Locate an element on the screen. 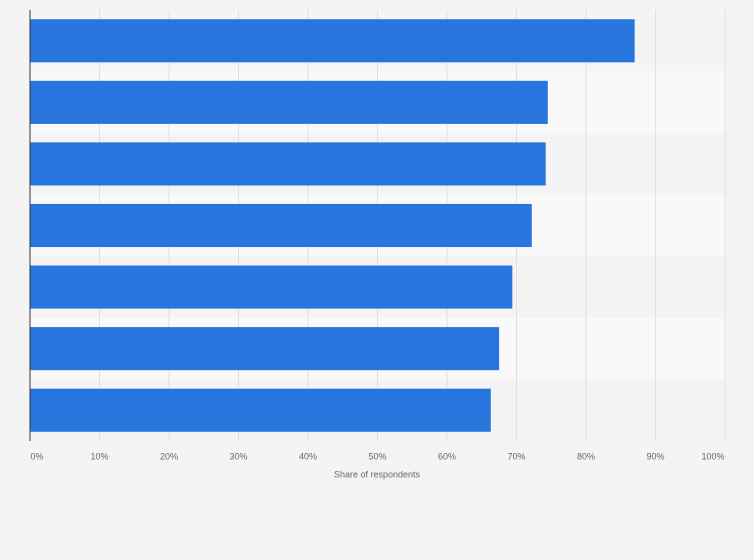 This screenshot has height=560, width=754. x-tick-label: 100% is located at coordinates (712, 456).